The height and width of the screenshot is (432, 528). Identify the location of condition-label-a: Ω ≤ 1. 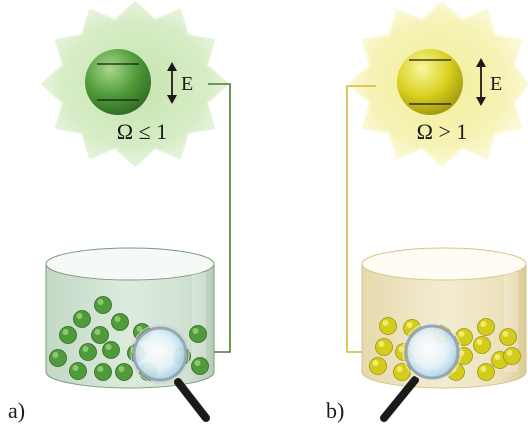
(142, 131).